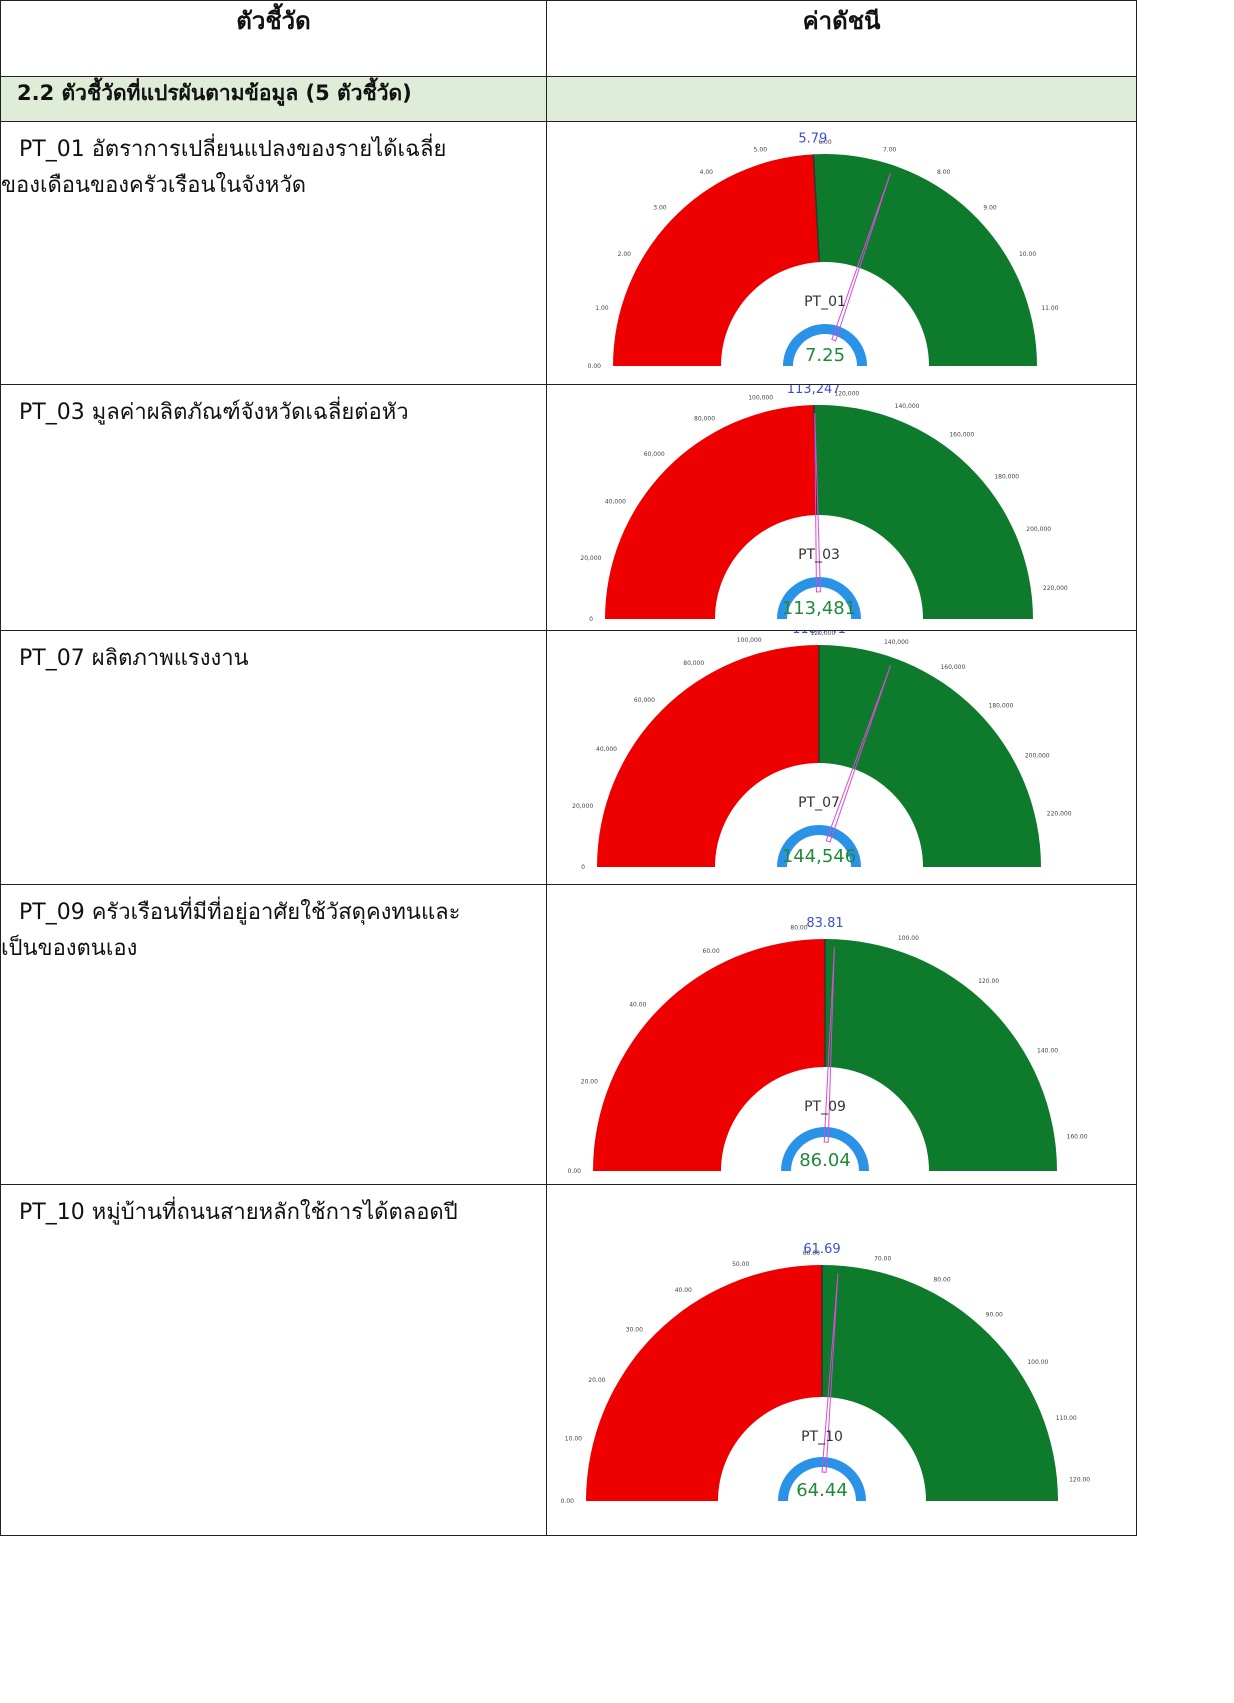  I want to click on indicator-label-line1: PT_01 อัตราการเปลี่ยนแปลงของรายได้เฉลี่ย, so click(233, 149).